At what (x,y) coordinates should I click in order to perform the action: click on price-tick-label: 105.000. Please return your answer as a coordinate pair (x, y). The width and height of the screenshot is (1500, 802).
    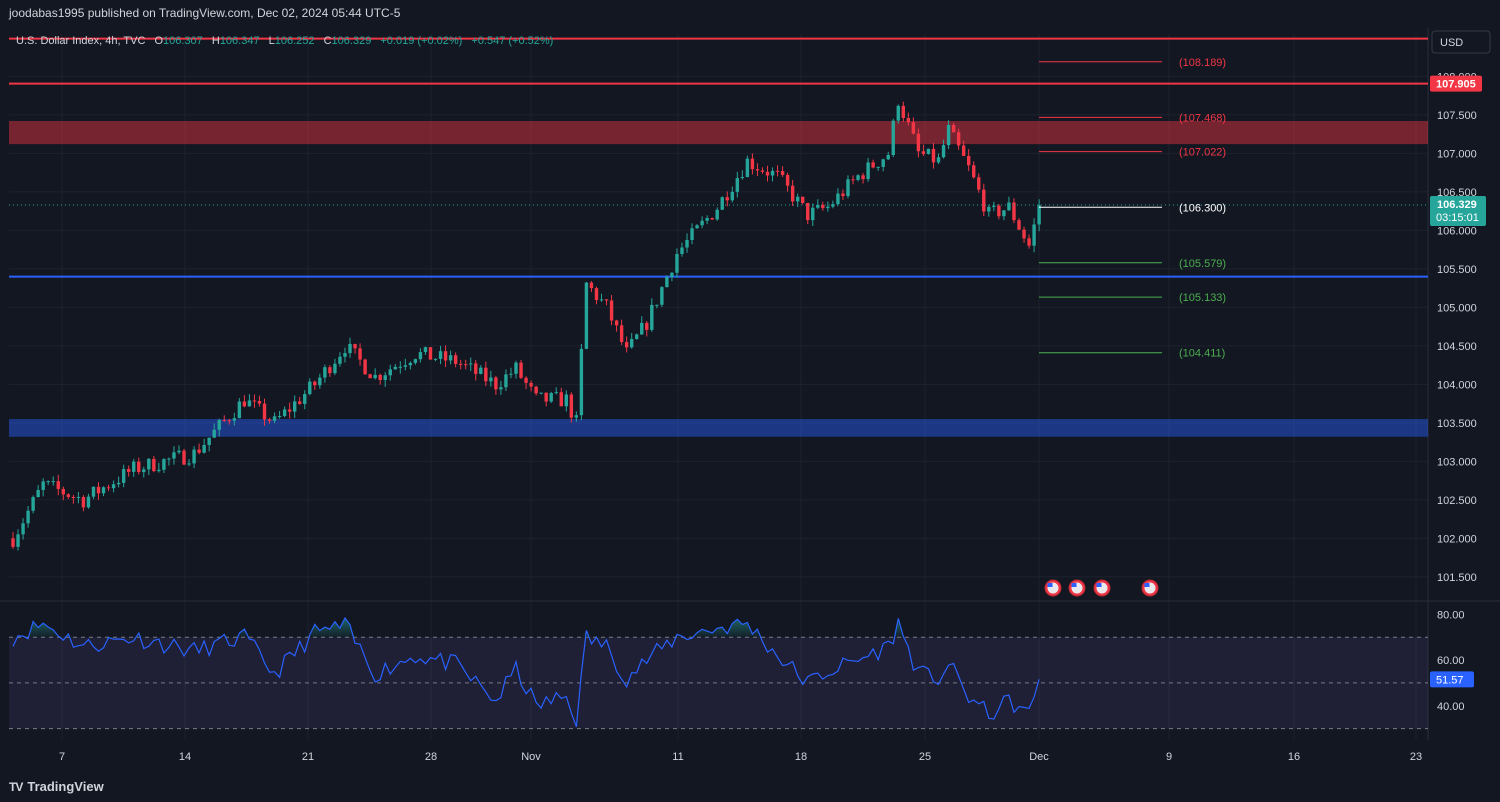
    Looking at the image, I should click on (1457, 308).